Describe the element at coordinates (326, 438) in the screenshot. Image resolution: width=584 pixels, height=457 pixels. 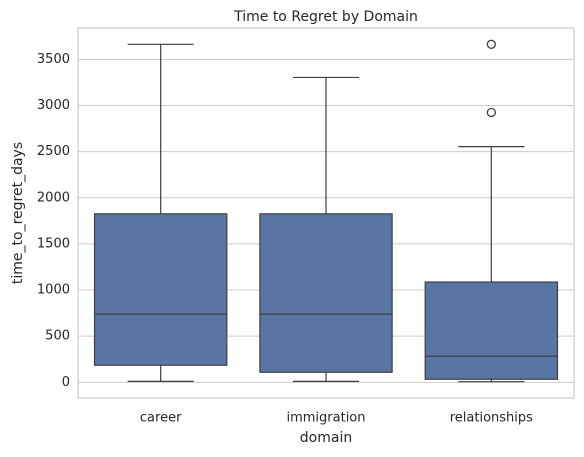
I see `x-axis-label: domain` at that location.